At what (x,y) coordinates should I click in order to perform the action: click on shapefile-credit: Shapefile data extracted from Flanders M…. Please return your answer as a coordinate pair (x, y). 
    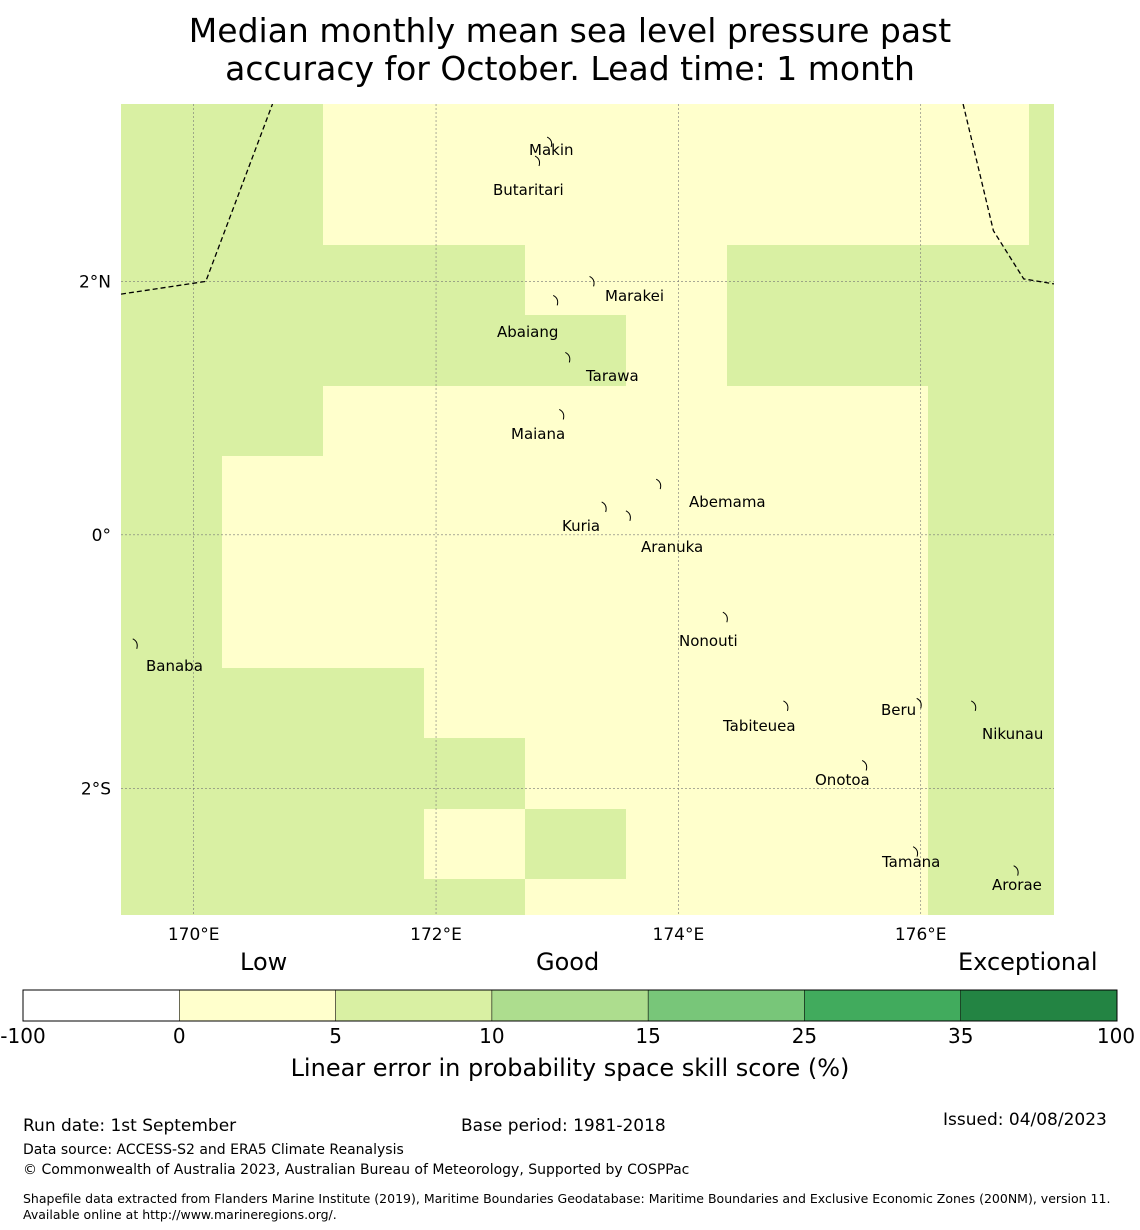
    Looking at the image, I should click on (567, 1206).